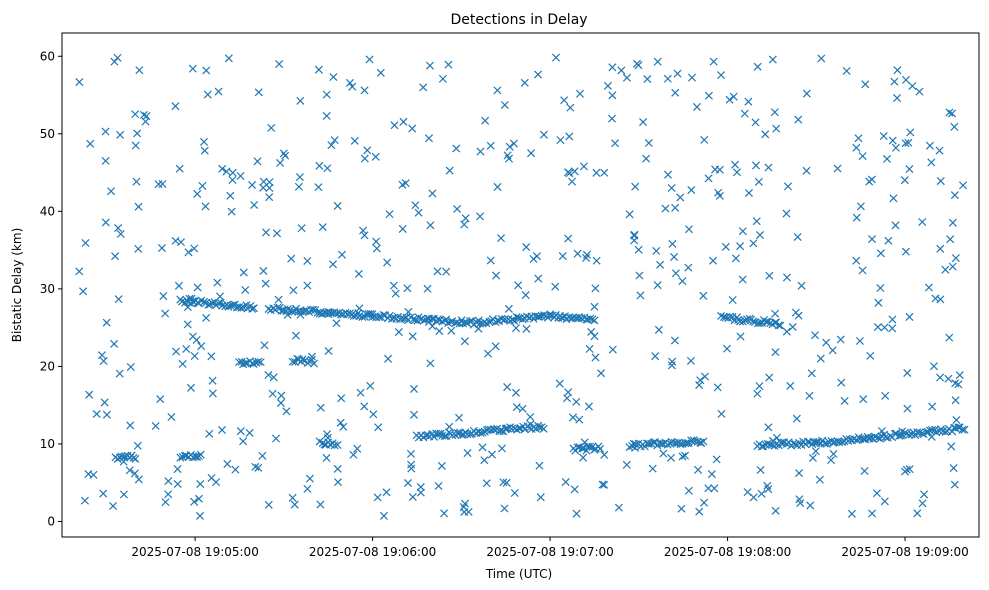 The image size is (989, 590). What do you see at coordinates (372, 552) in the screenshot?
I see `x-tick-label: 2025-07-08 19:06:00` at bounding box center [372, 552].